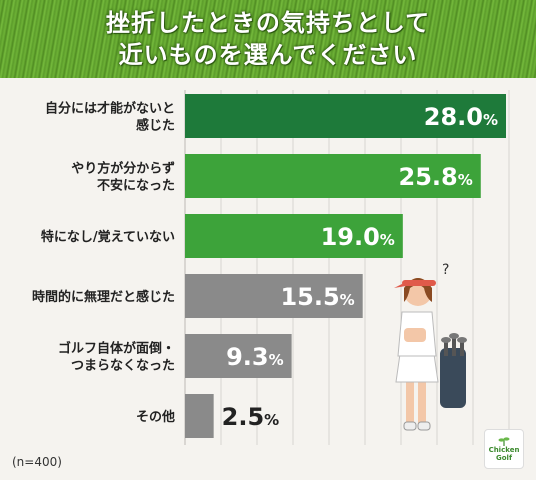 The height and width of the screenshot is (480, 536). Describe the element at coordinates (123, 366) in the screenshot. I see `category-label: つまらなくなった` at that location.